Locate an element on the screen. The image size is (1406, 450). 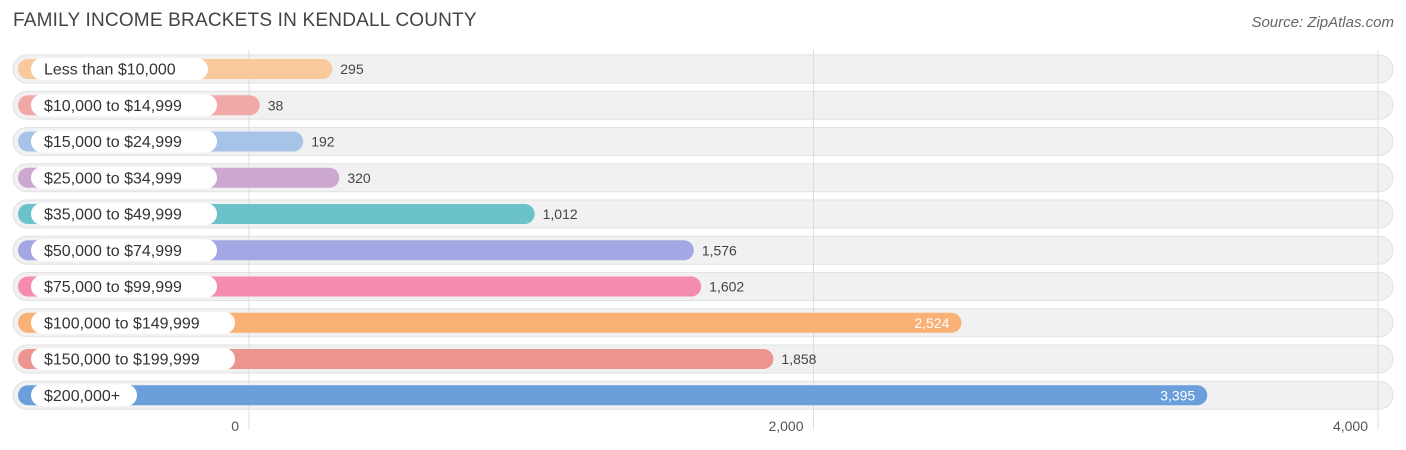
source-label: Source: ZipAtlas.com is located at coordinates (1322, 22).